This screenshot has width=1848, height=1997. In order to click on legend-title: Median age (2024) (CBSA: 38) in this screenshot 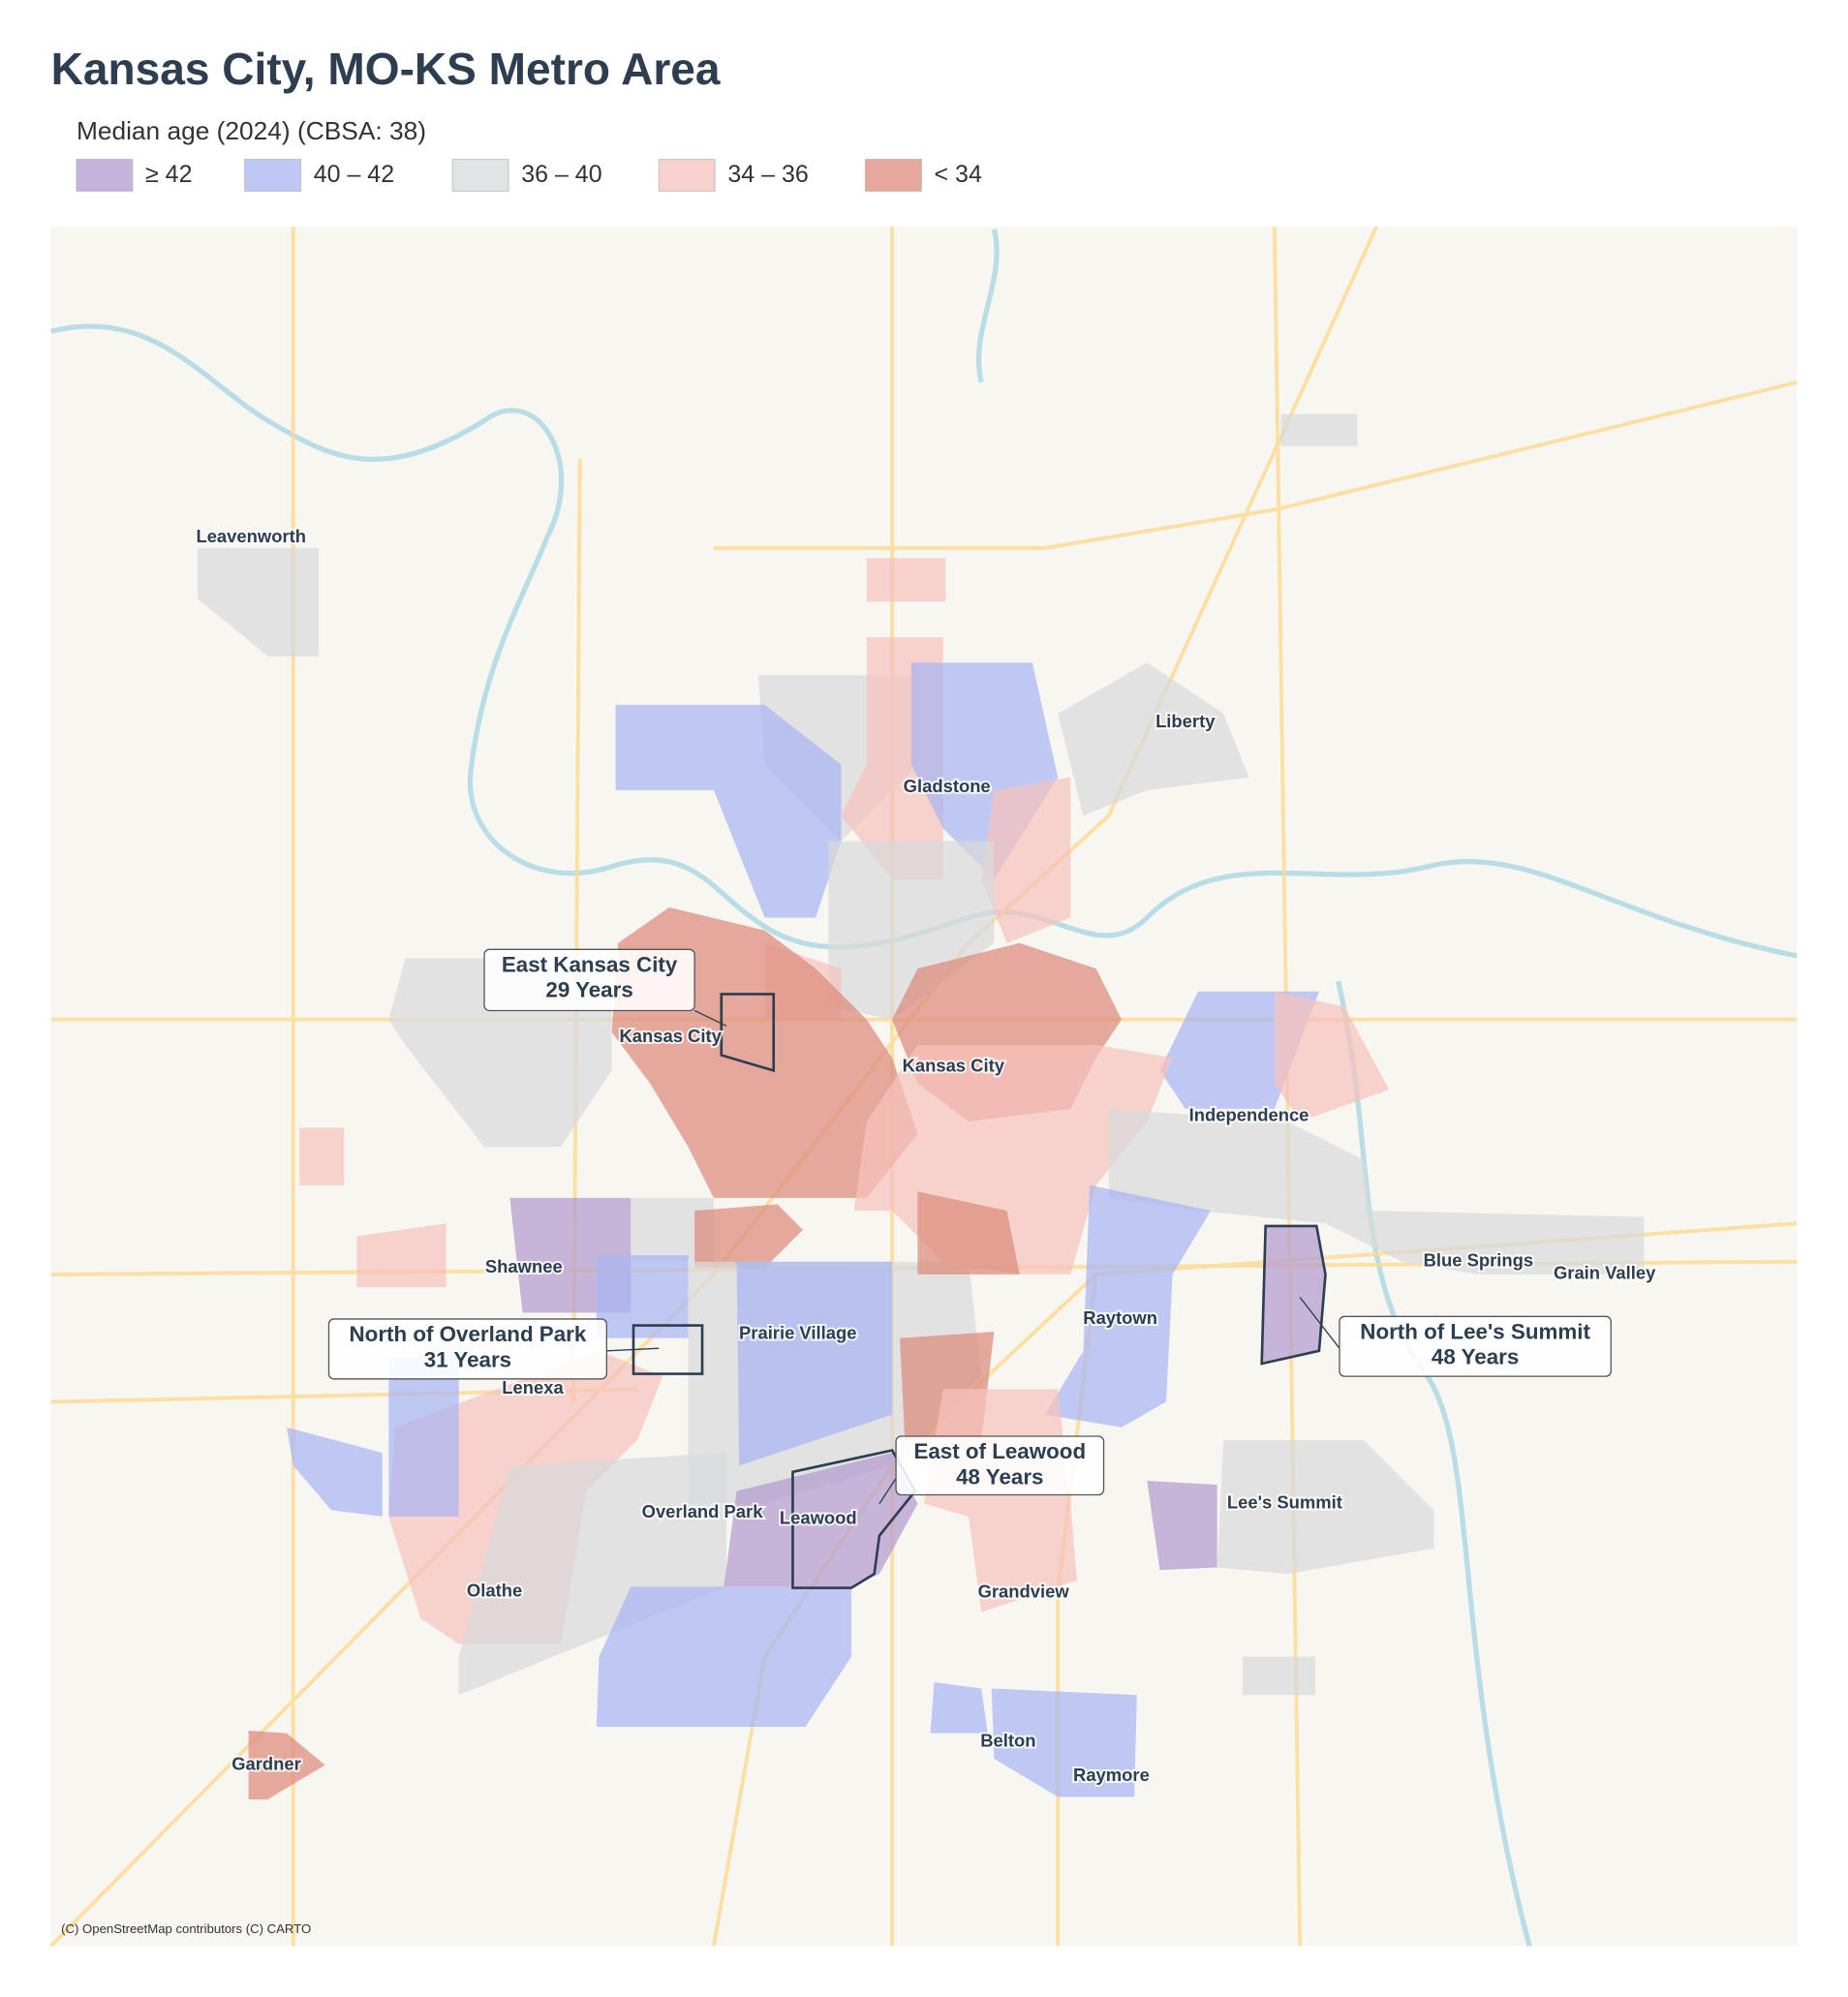, I will do `click(251, 130)`.